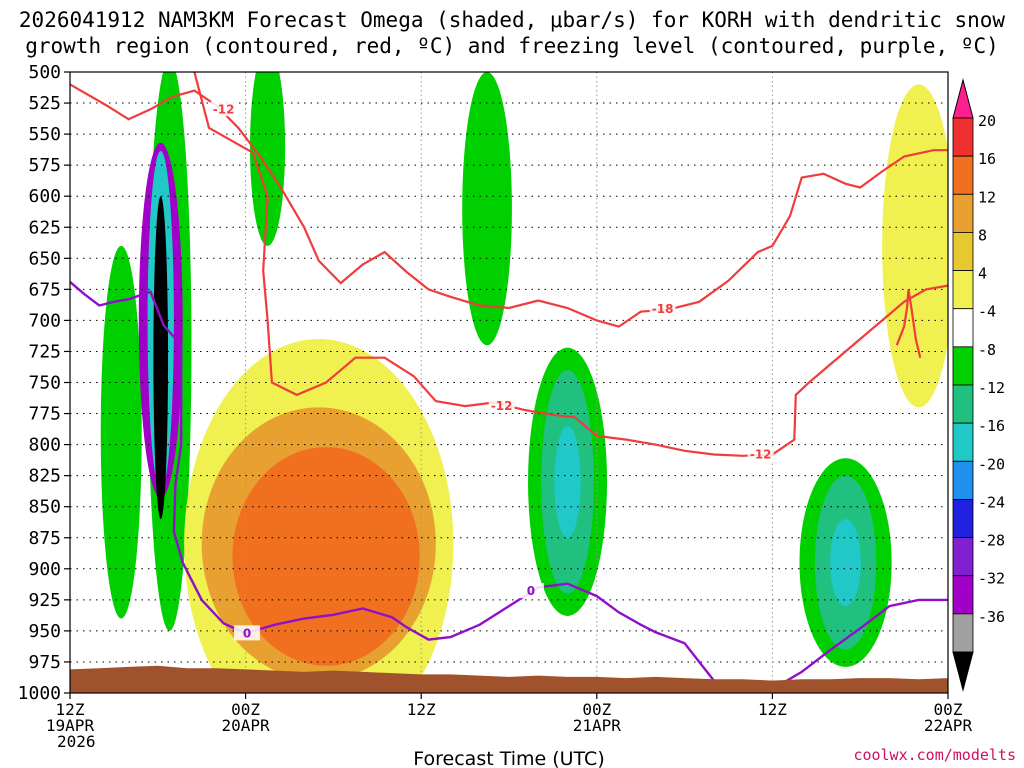 This screenshot has height=768, width=1024. What do you see at coordinates (44, 414) in the screenshot?
I see `y-tick-label-775: 775` at bounding box center [44, 414].